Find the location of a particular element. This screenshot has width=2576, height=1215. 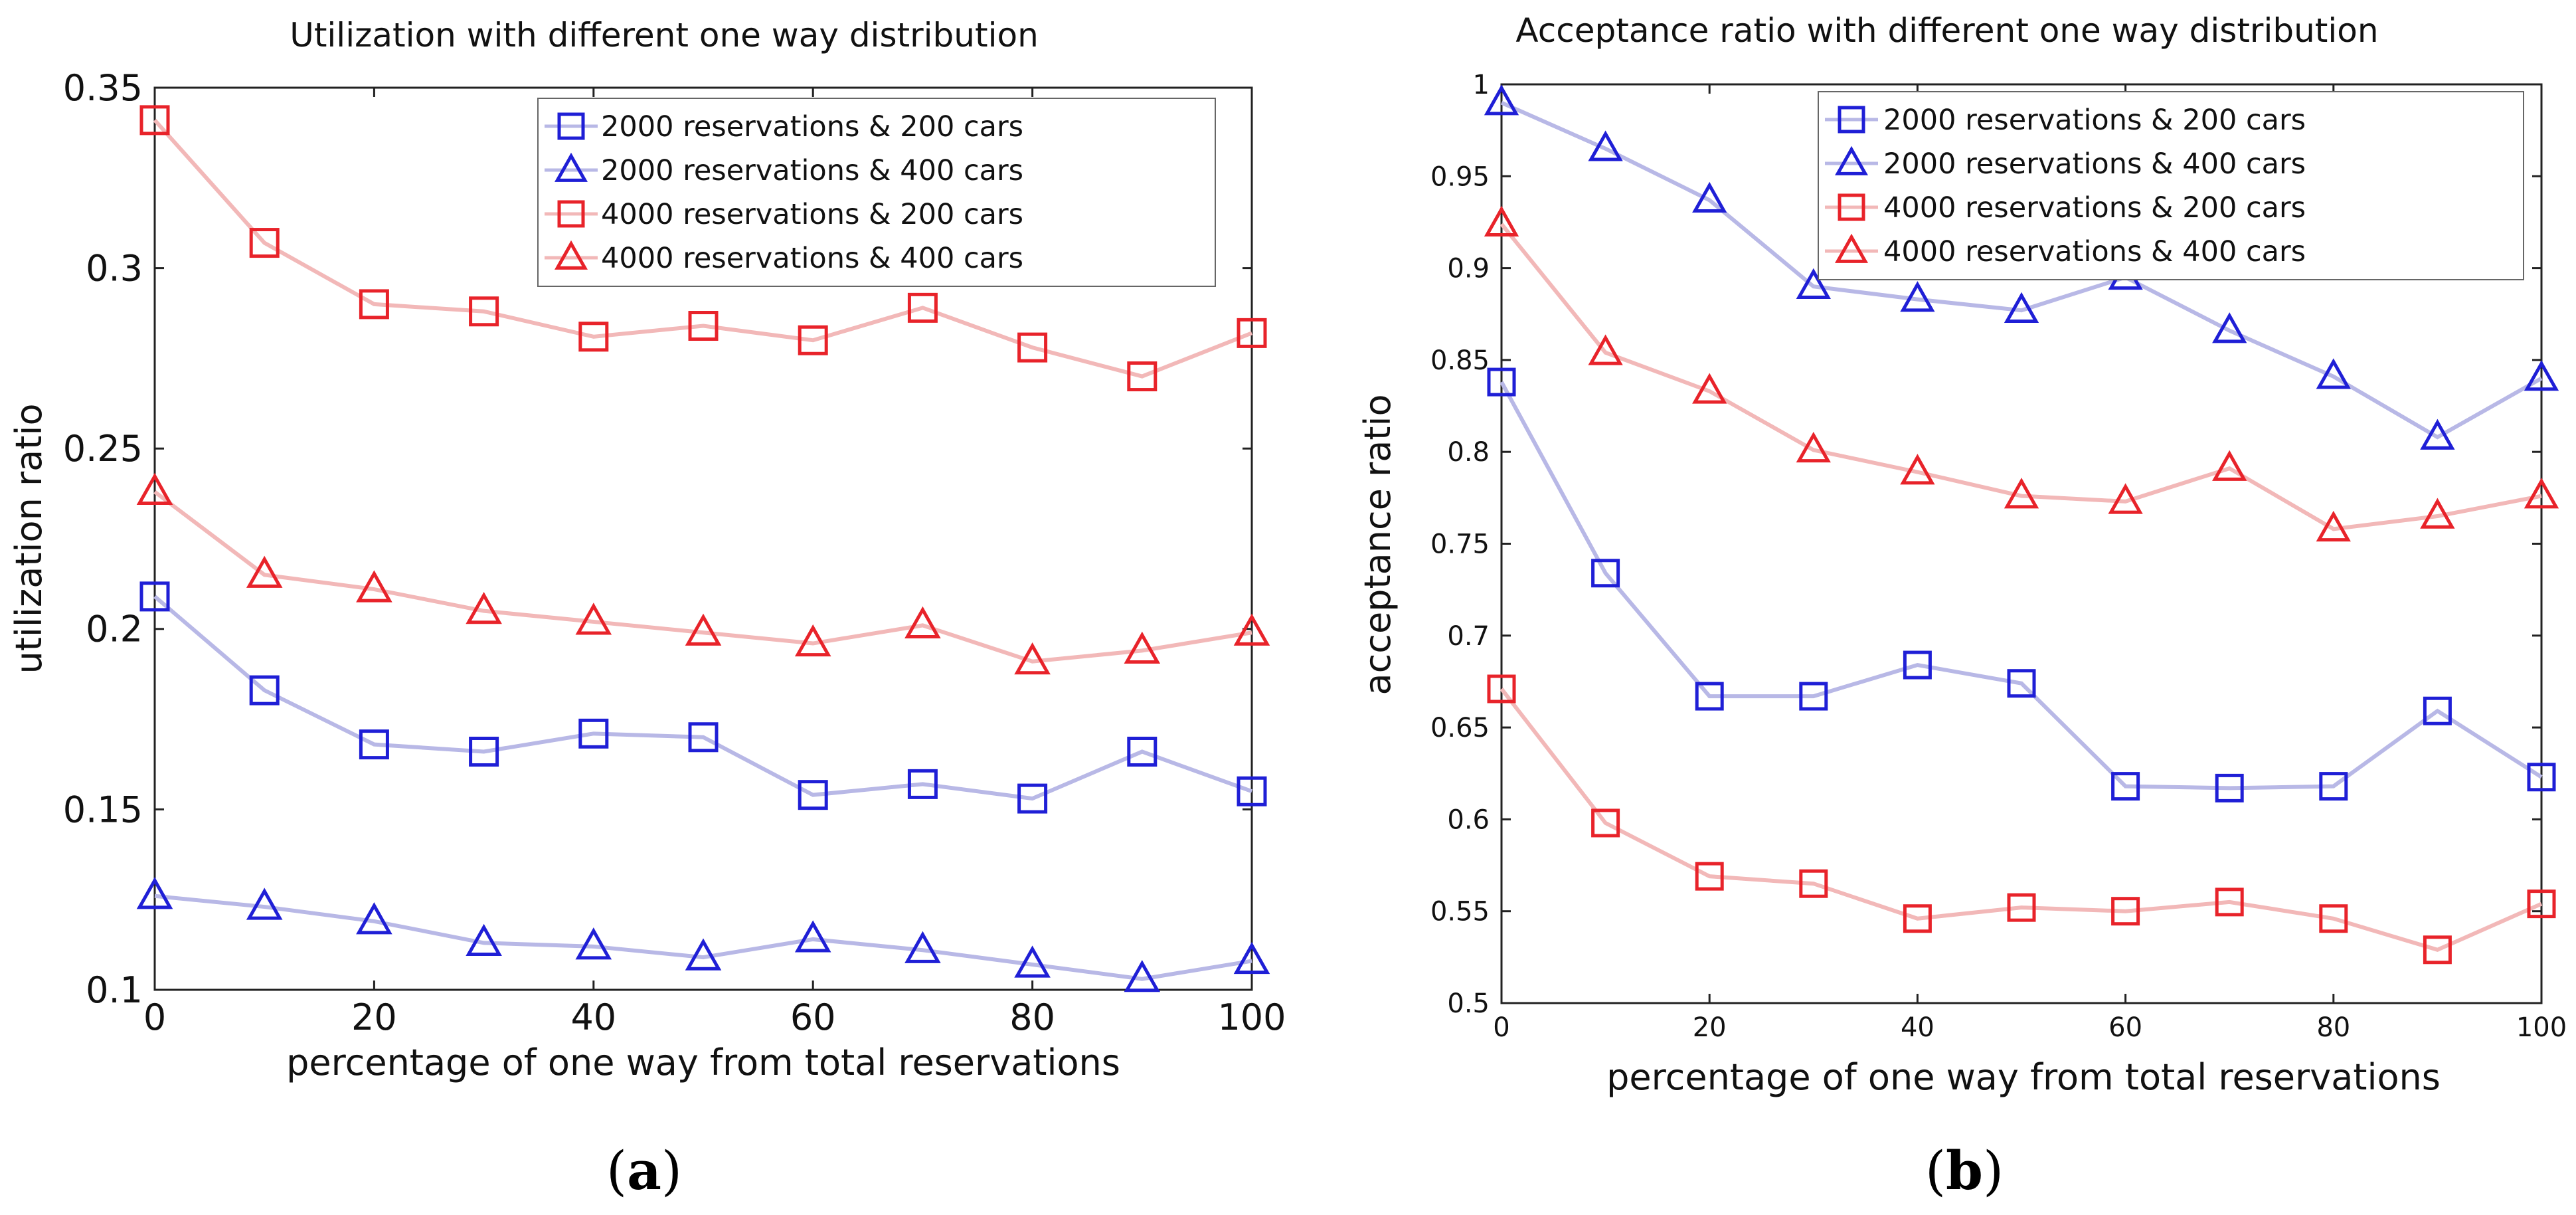

y-tick-label: 0.75 is located at coordinates (1460, 544).